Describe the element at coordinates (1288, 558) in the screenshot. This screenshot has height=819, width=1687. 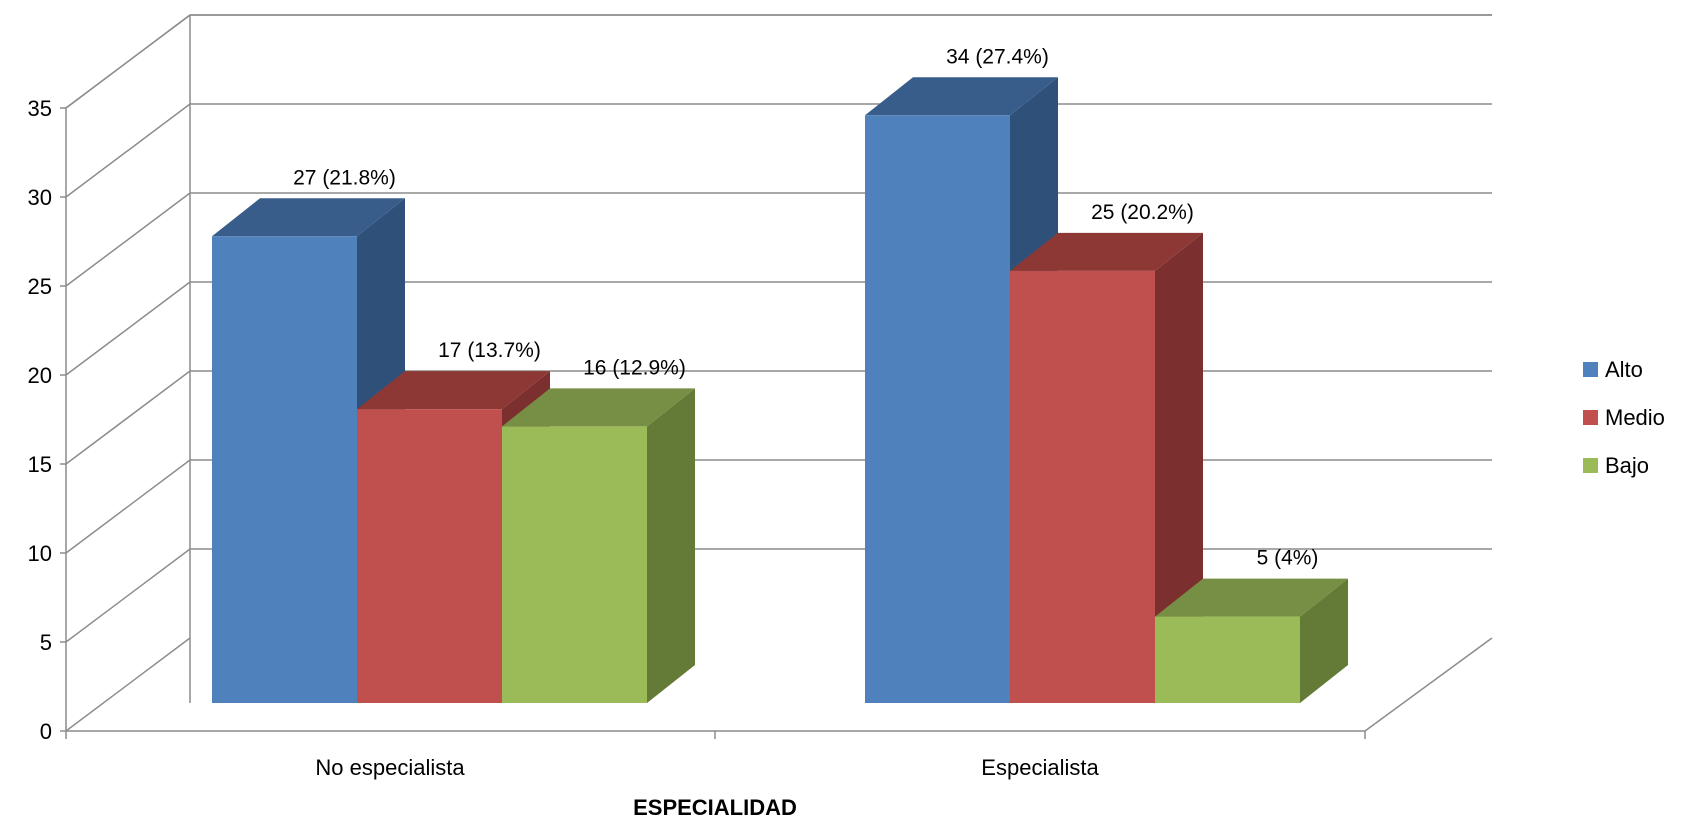
I see `data-label-bajo-especialista: 5 (4%)` at that location.